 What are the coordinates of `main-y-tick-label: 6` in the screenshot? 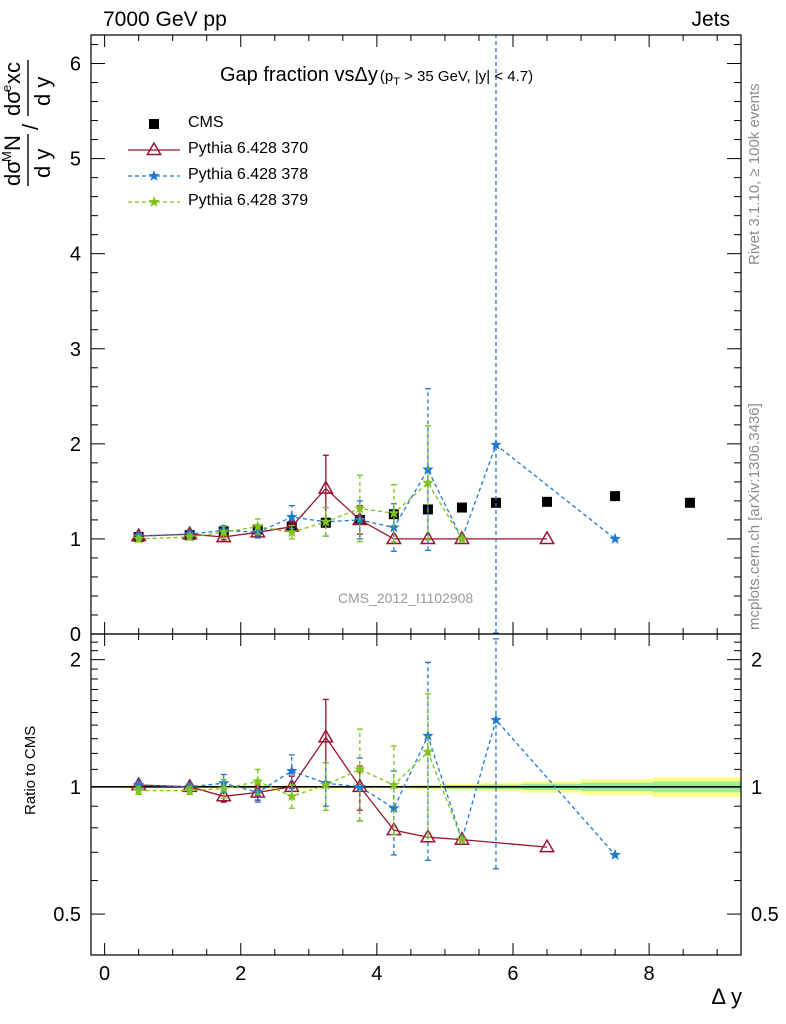 It's located at (75, 65).